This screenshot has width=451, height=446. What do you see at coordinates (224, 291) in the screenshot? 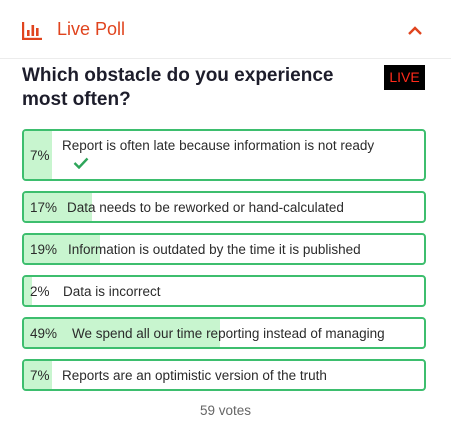
I see `poll-option: 2% Data is incorrect` at bounding box center [224, 291].